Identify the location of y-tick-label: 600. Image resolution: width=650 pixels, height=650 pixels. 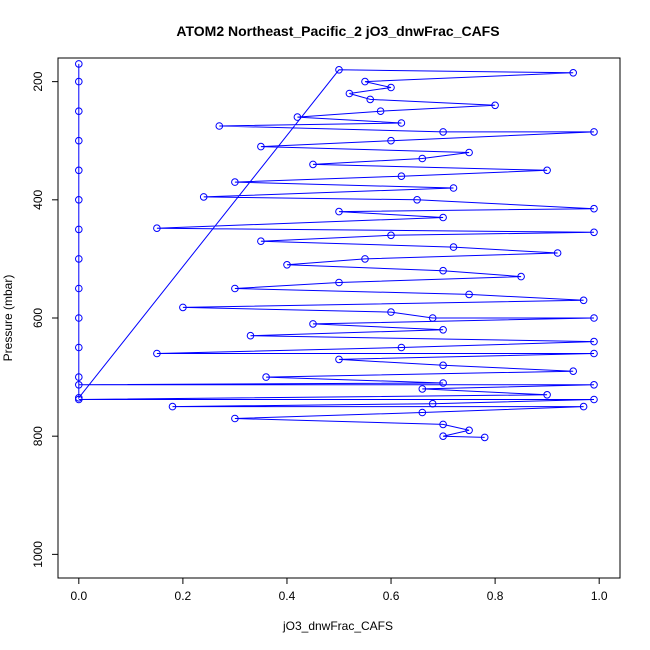
(38, 318).